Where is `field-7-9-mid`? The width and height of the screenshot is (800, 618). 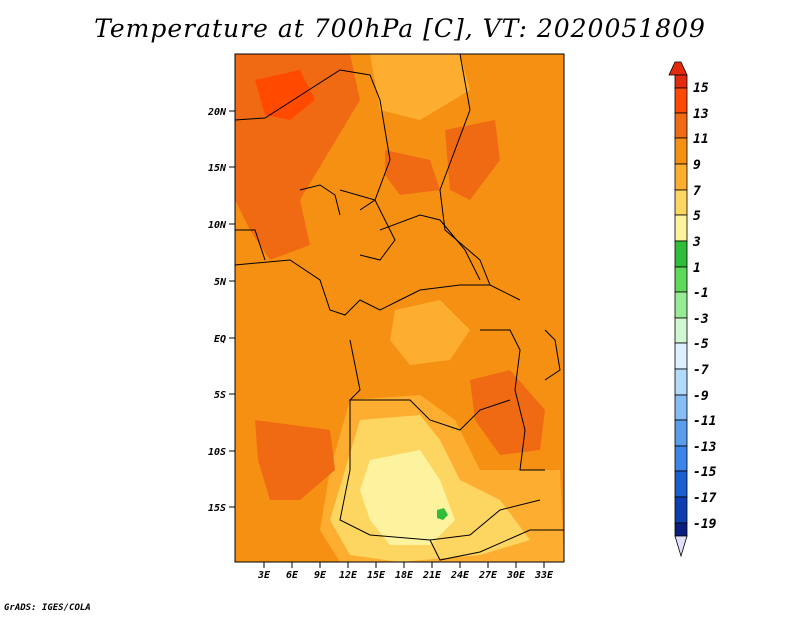 field-7-9-mid is located at coordinates (430, 332).